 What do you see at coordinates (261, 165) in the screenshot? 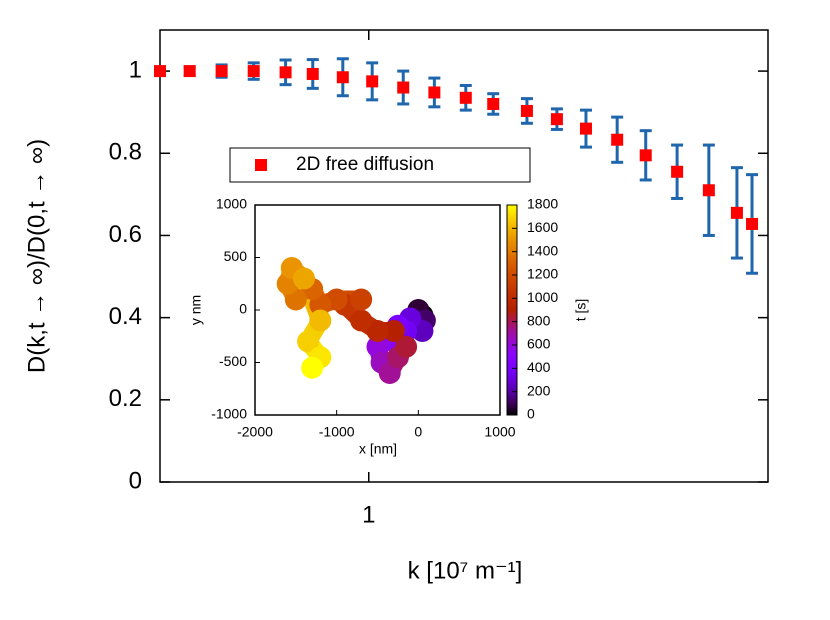
I see `legend-marker` at bounding box center [261, 165].